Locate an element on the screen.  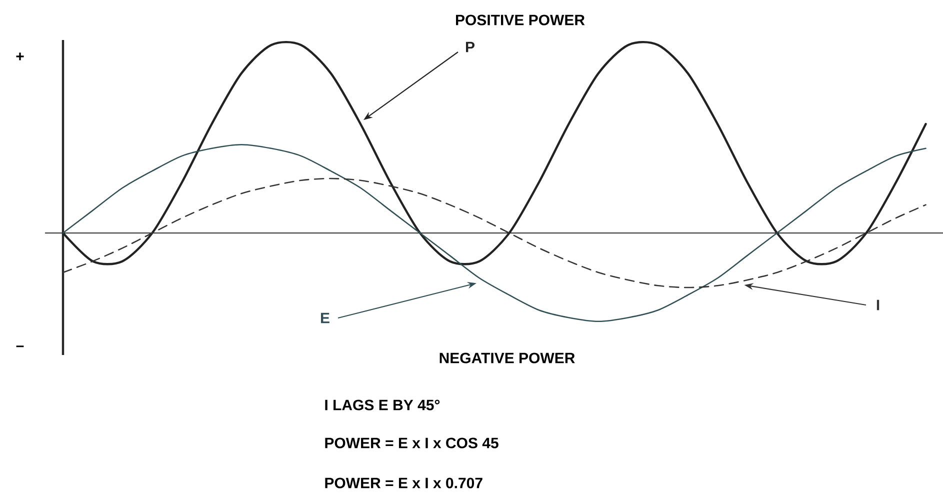
text: NEGATIVE POWER is located at coordinates (507, 358).